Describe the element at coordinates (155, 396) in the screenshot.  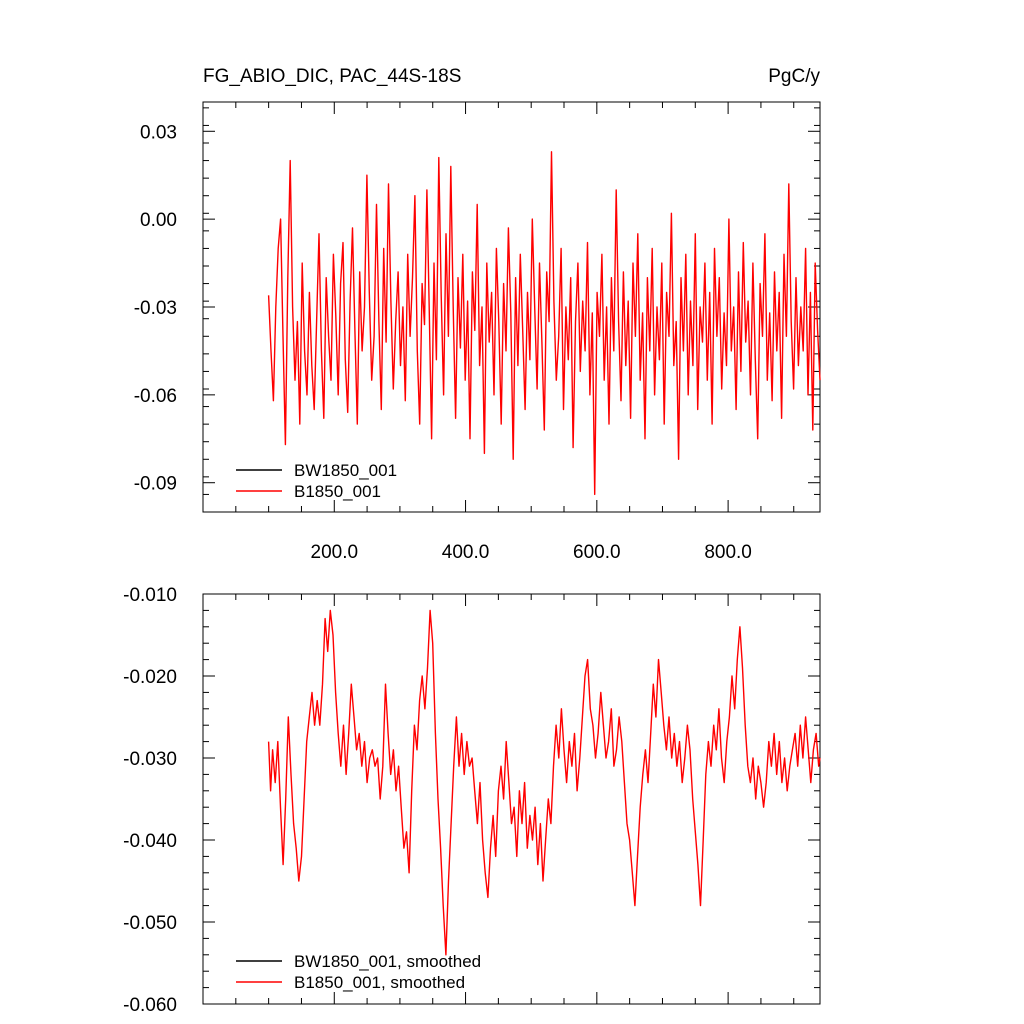
I see `y-tick-label: -0.06` at that location.